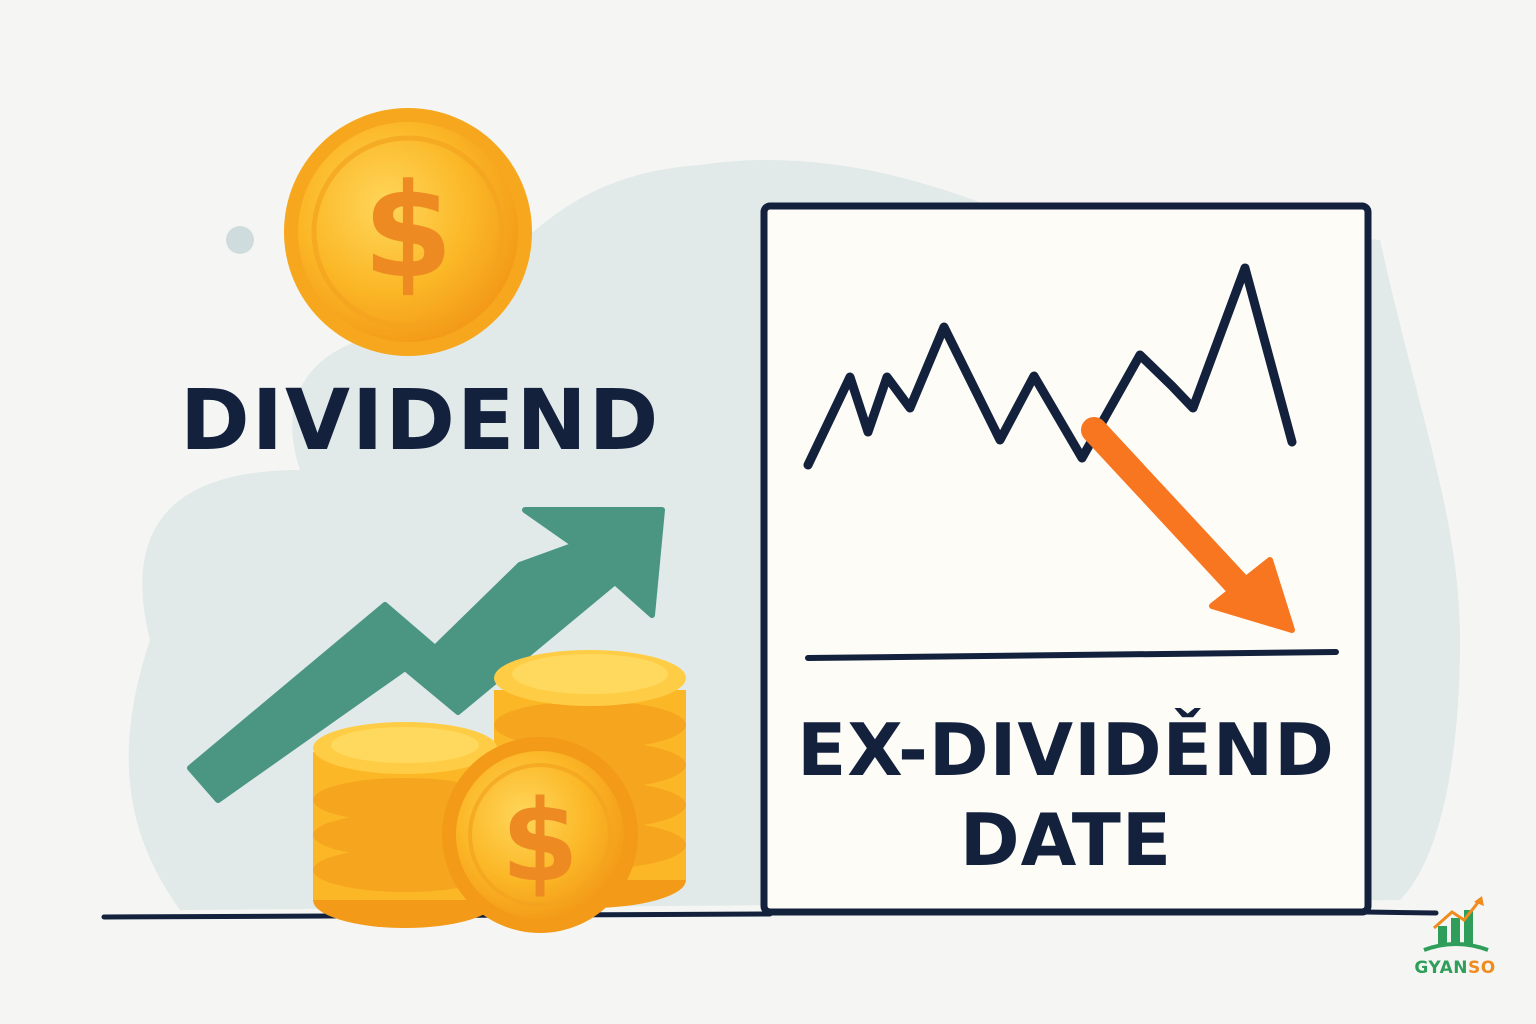 This screenshot has width=1536, height=1024. Describe the element at coordinates (1188, 525) in the screenshot. I see `falling-arrow-icon` at that location.